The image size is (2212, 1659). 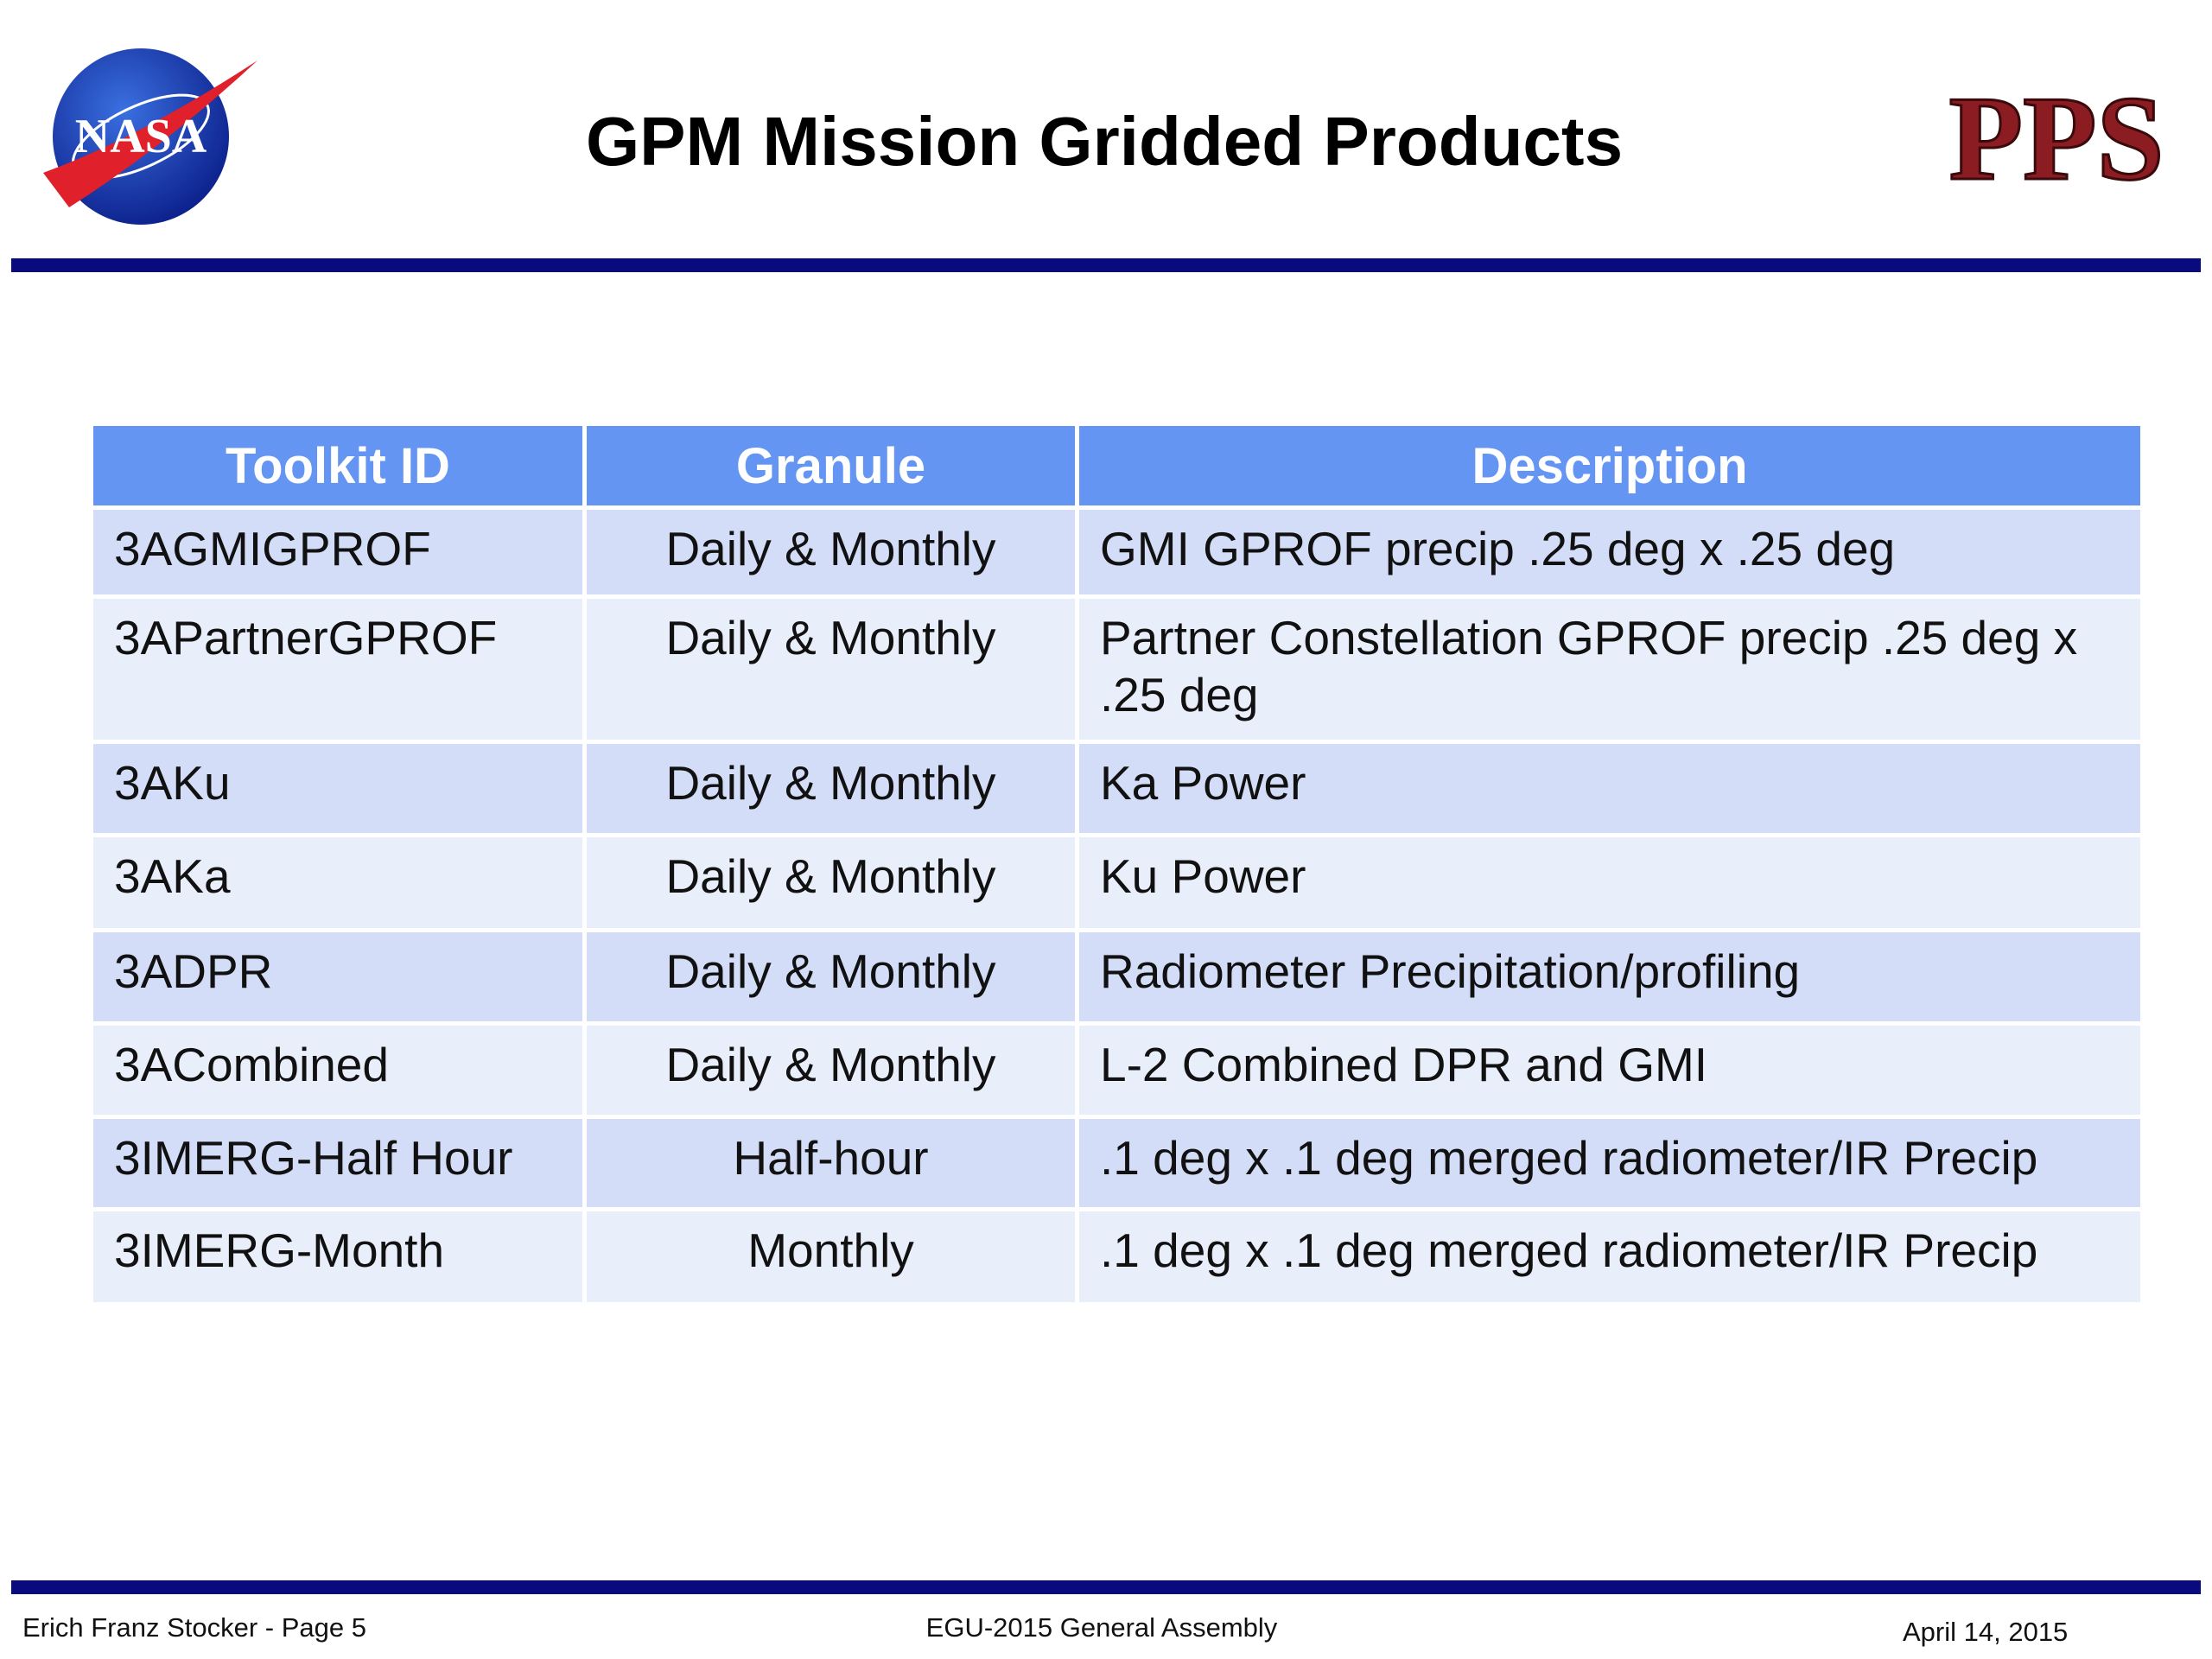 What do you see at coordinates (337, 976) in the screenshot?
I see `table-cell: 3ADPR` at bounding box center [337, 976].